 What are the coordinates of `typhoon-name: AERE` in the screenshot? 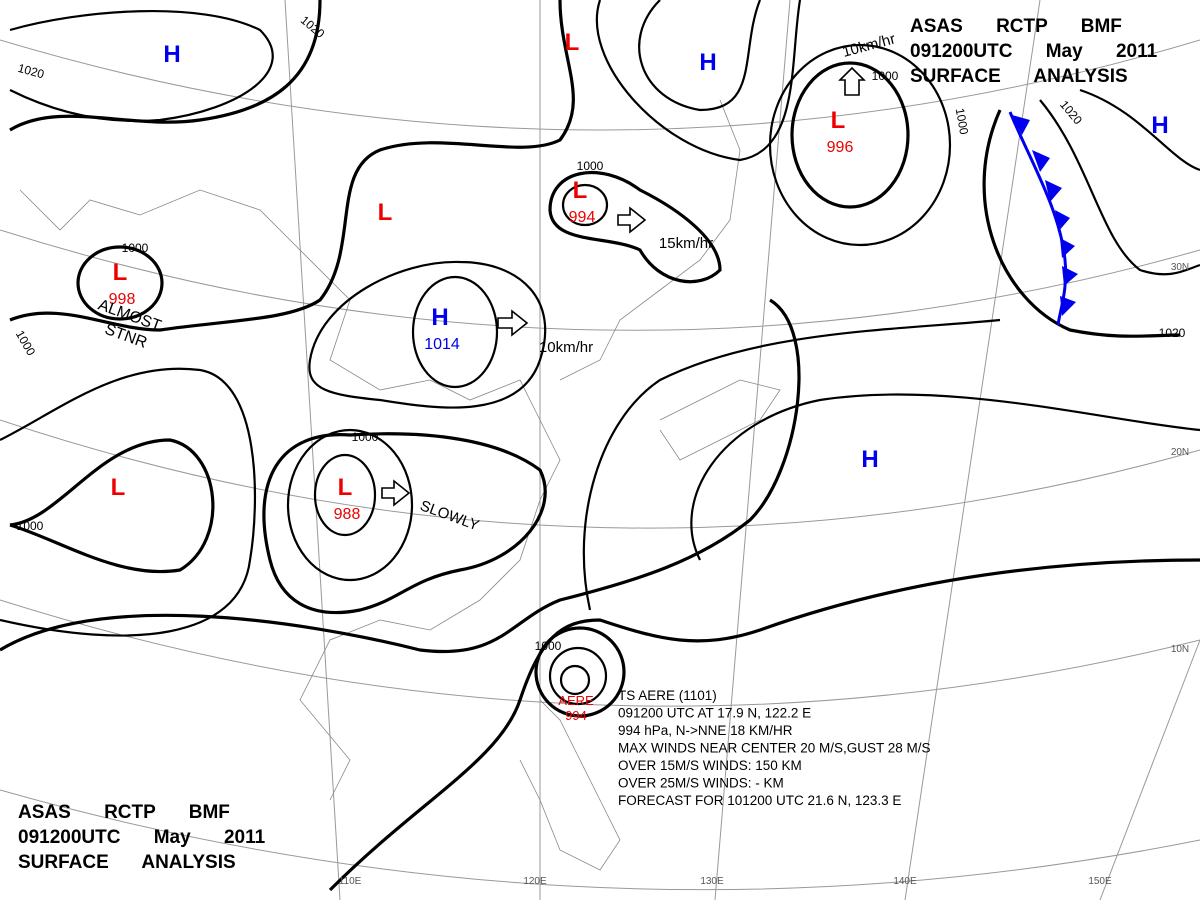 It's located at (576, 700).